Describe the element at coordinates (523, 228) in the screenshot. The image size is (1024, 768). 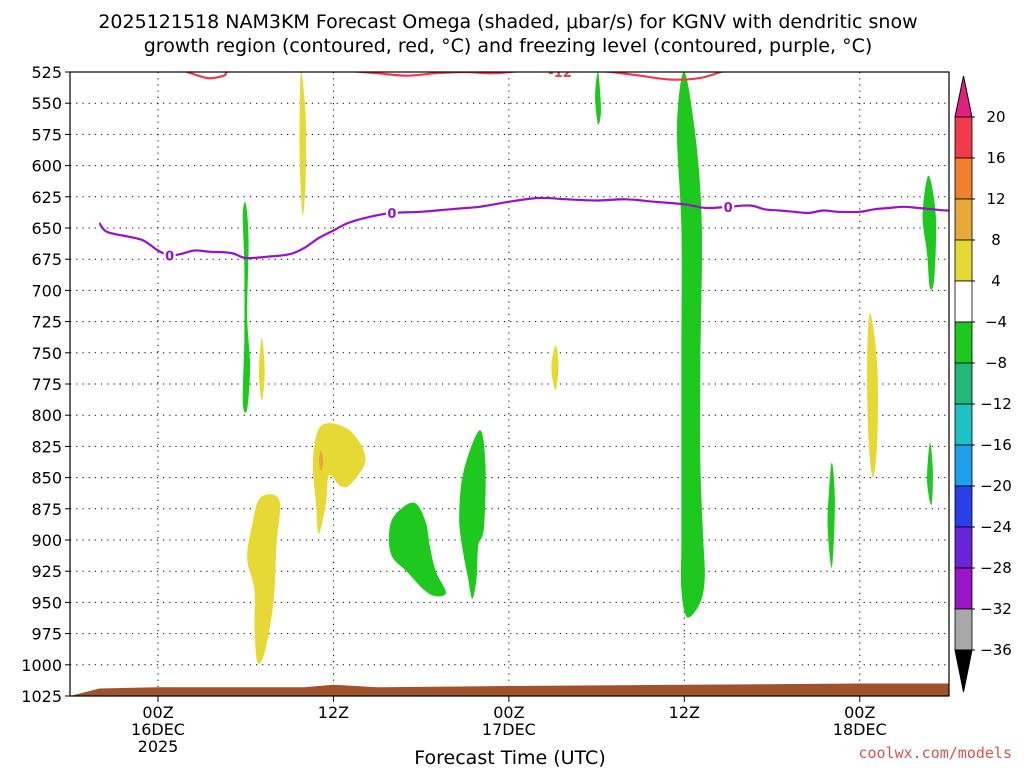
I see `freezing-level-line` at that location.